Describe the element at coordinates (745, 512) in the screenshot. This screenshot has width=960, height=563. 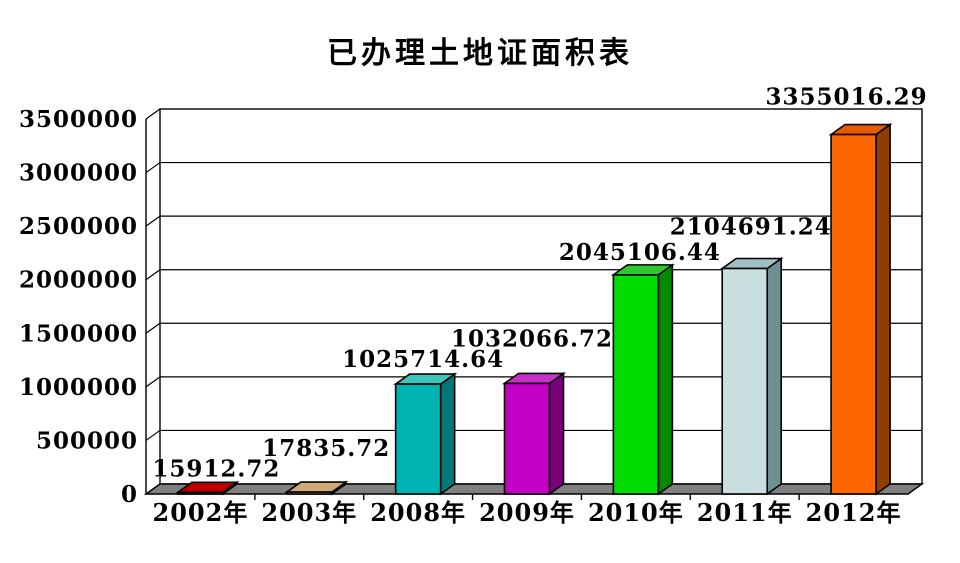
I see `x-category-label: 2011年` at that location.